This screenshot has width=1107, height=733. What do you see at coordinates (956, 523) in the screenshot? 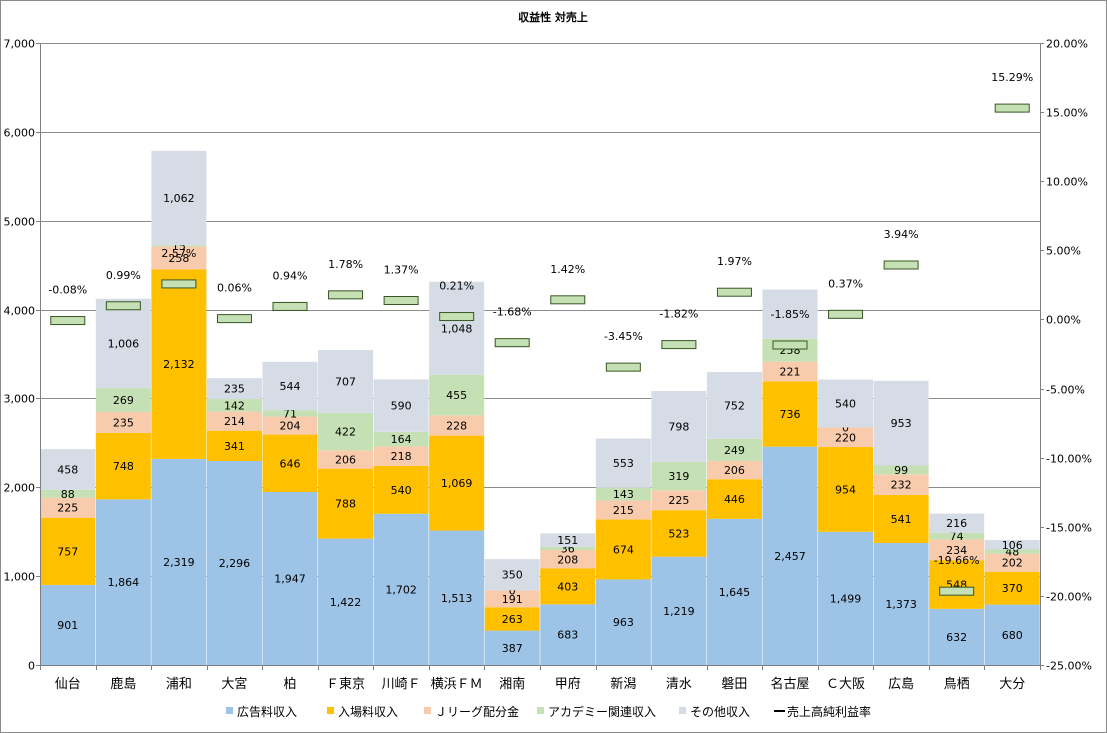
I see `bar-value-label: 216` at bounding box center [956, 523].